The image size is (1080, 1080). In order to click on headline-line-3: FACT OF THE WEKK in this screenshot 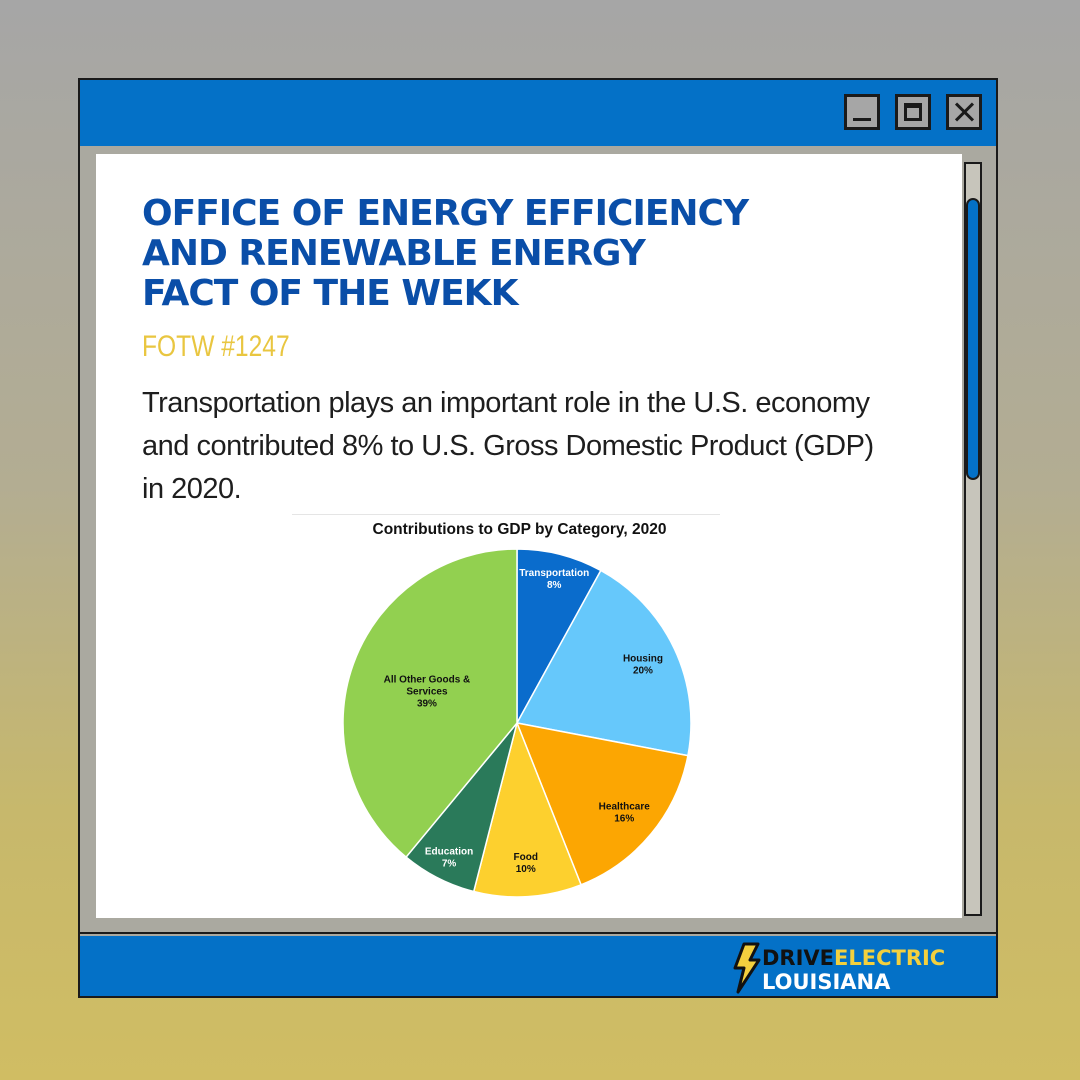, I will do `click(330, 293)`.